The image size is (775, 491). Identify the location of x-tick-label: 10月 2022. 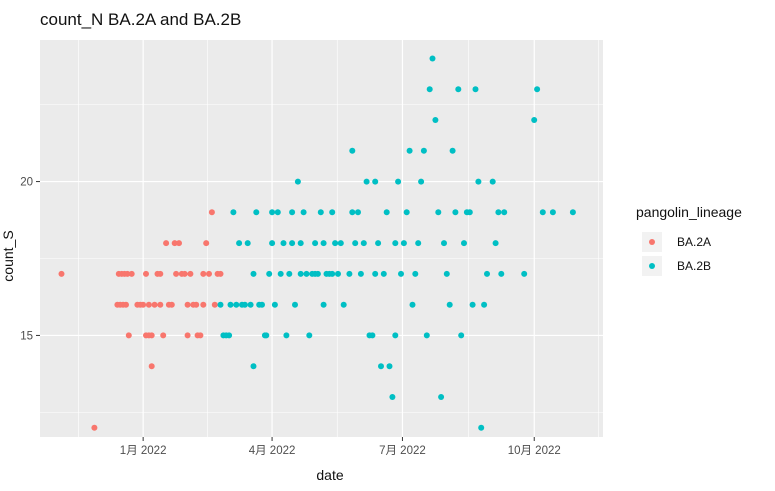
(534, 451).